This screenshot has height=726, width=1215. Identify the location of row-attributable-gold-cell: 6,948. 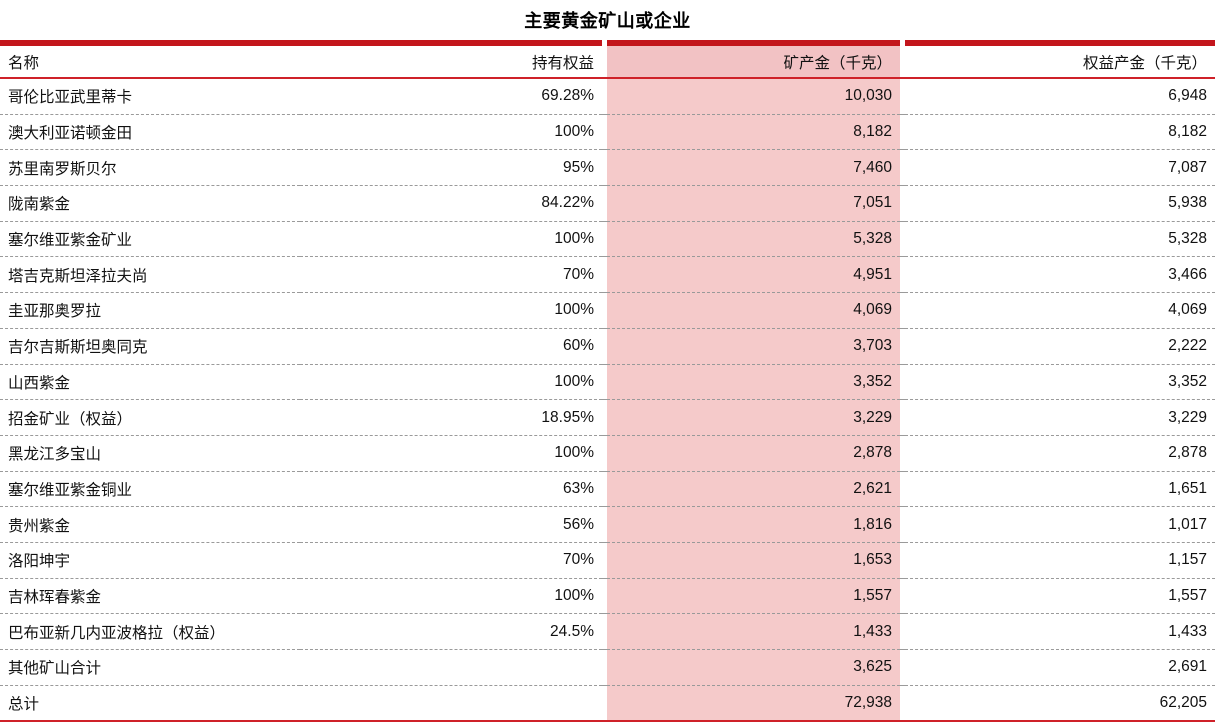
(1060, 97).